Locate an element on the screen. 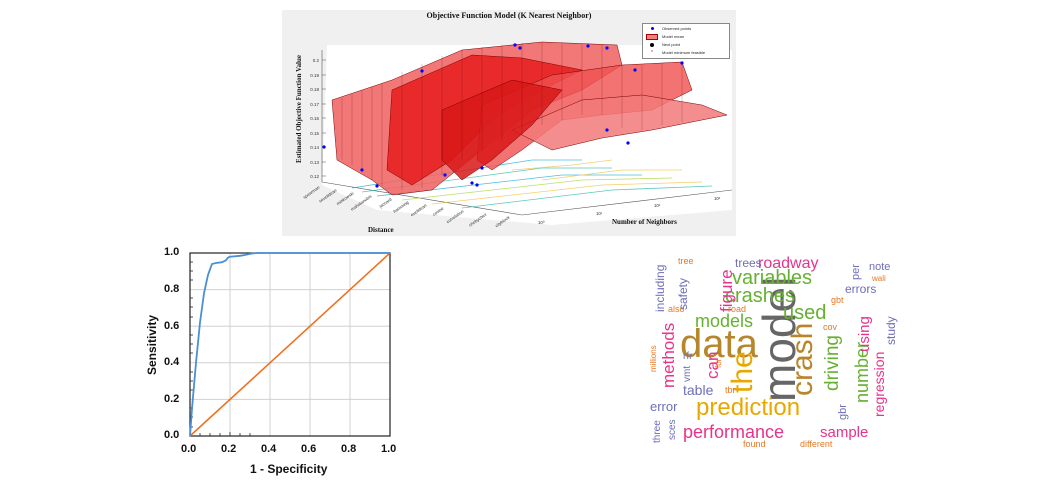  word-driving: driving is located at coordinates (832, 363).